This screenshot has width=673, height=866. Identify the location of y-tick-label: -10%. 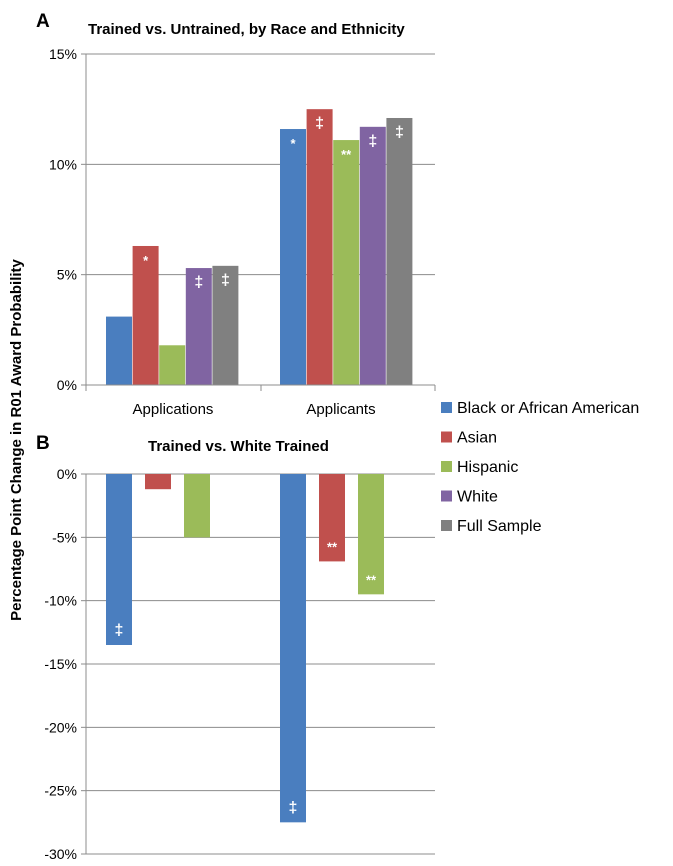
(60, 601).